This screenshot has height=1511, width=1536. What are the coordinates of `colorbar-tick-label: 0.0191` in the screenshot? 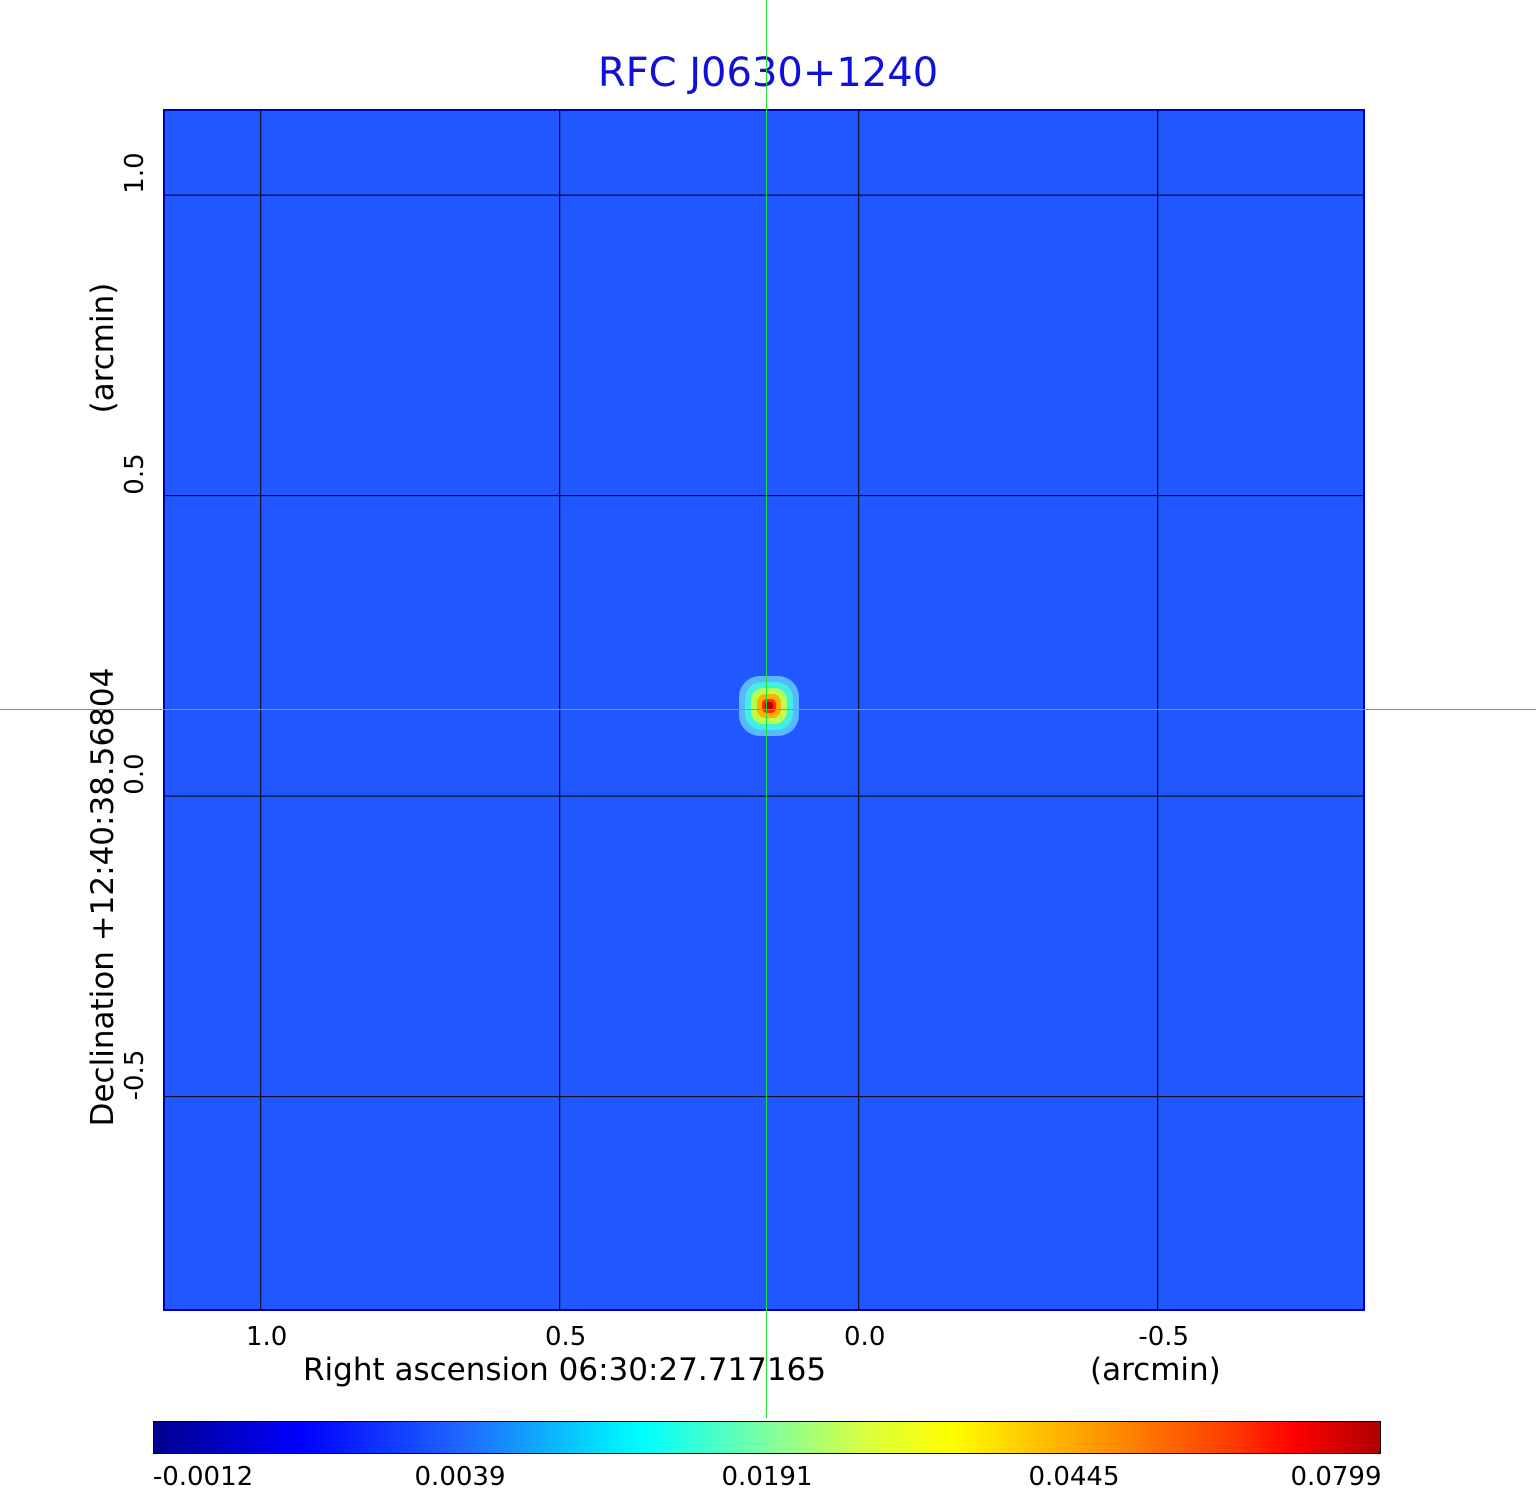 It's located at (767, 1477).